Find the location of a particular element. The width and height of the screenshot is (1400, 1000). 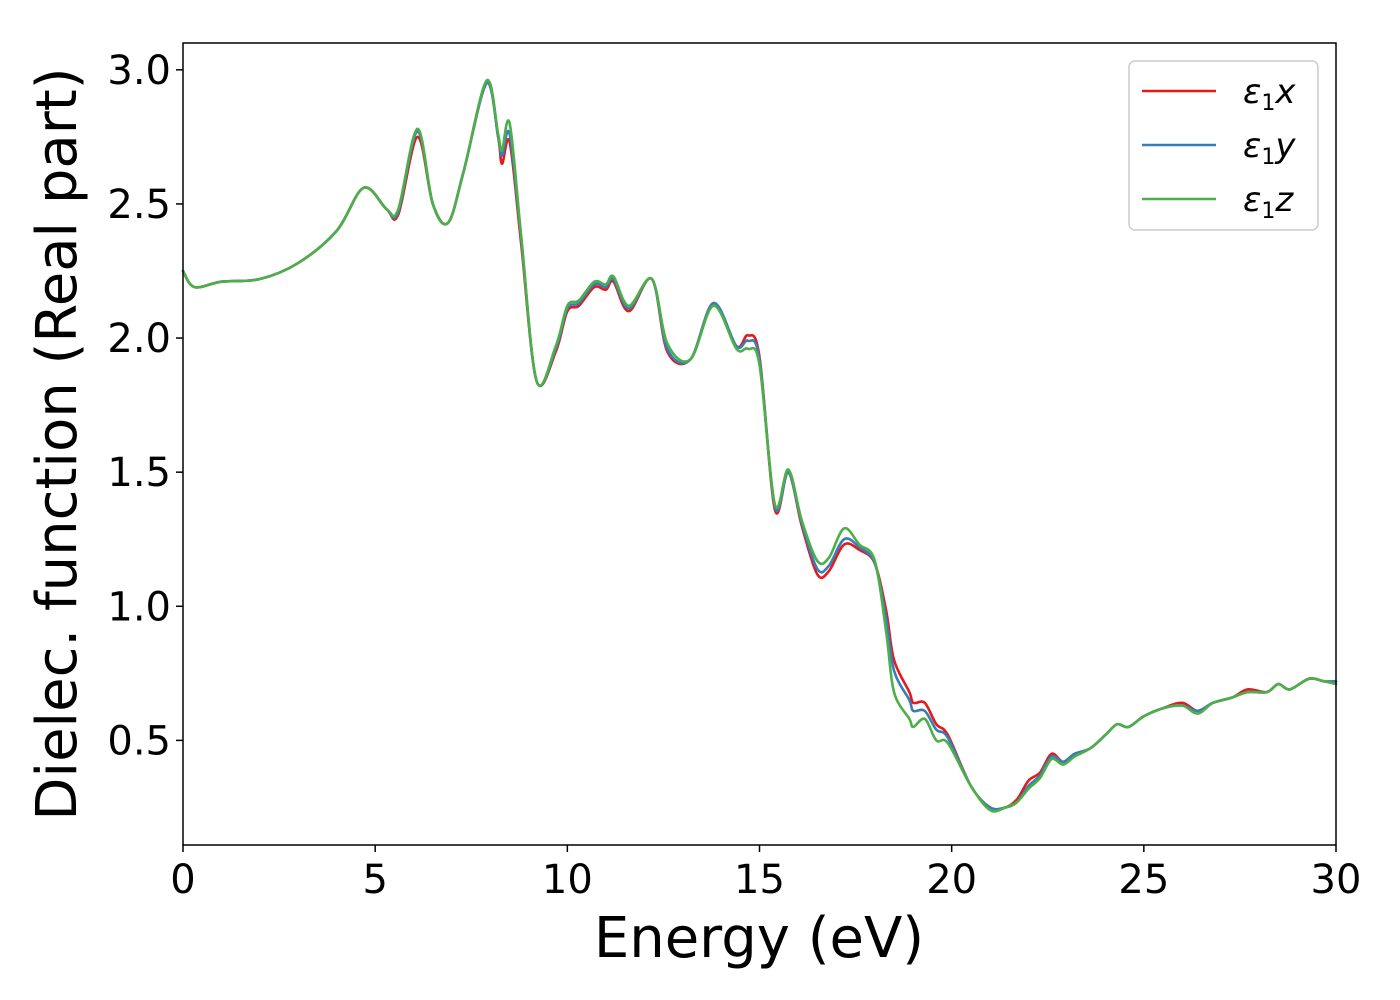

y-tick-label: 3.0 is located at coordinates (139, 71).